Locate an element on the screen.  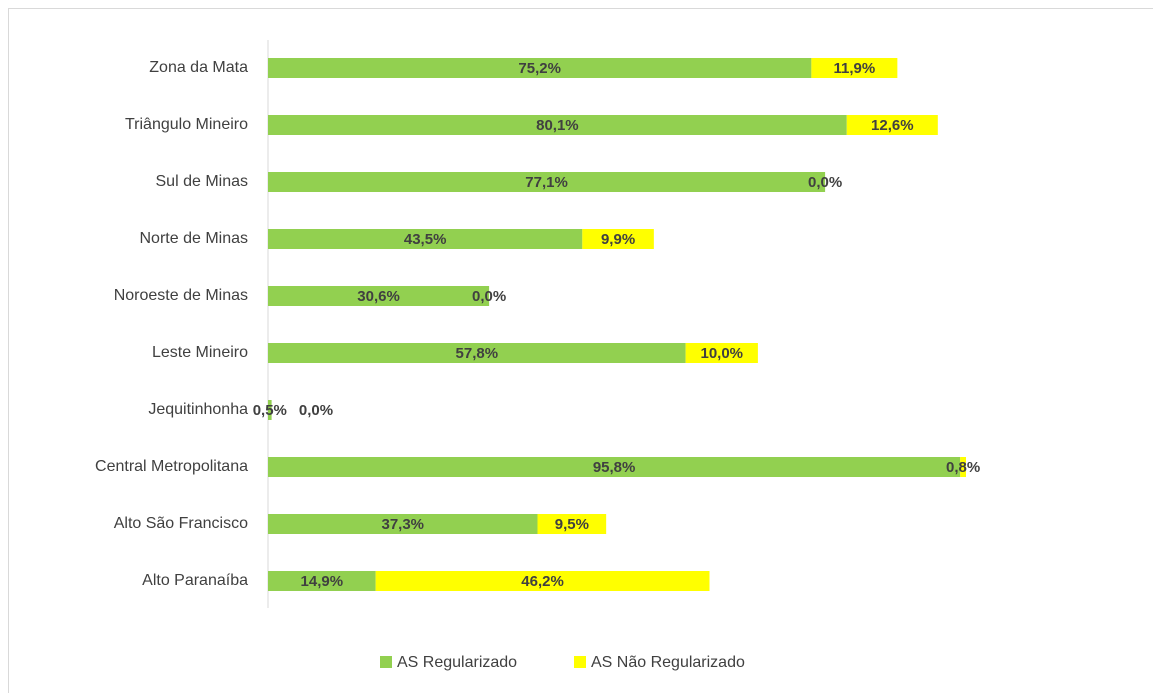
value-label: 75,2% is located at coordinates (539, 68).